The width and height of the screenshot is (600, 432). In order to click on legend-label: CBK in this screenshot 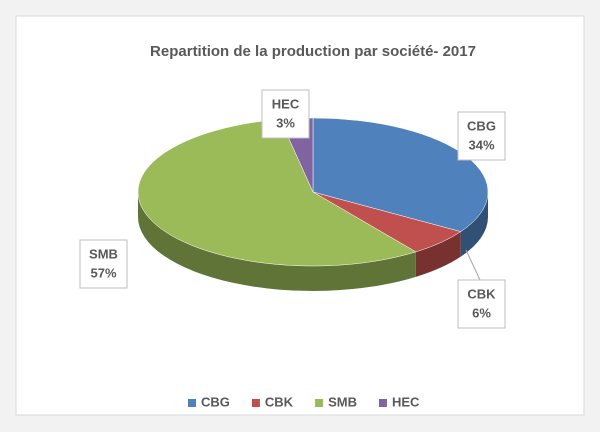, I will do `click(279, 401)`.